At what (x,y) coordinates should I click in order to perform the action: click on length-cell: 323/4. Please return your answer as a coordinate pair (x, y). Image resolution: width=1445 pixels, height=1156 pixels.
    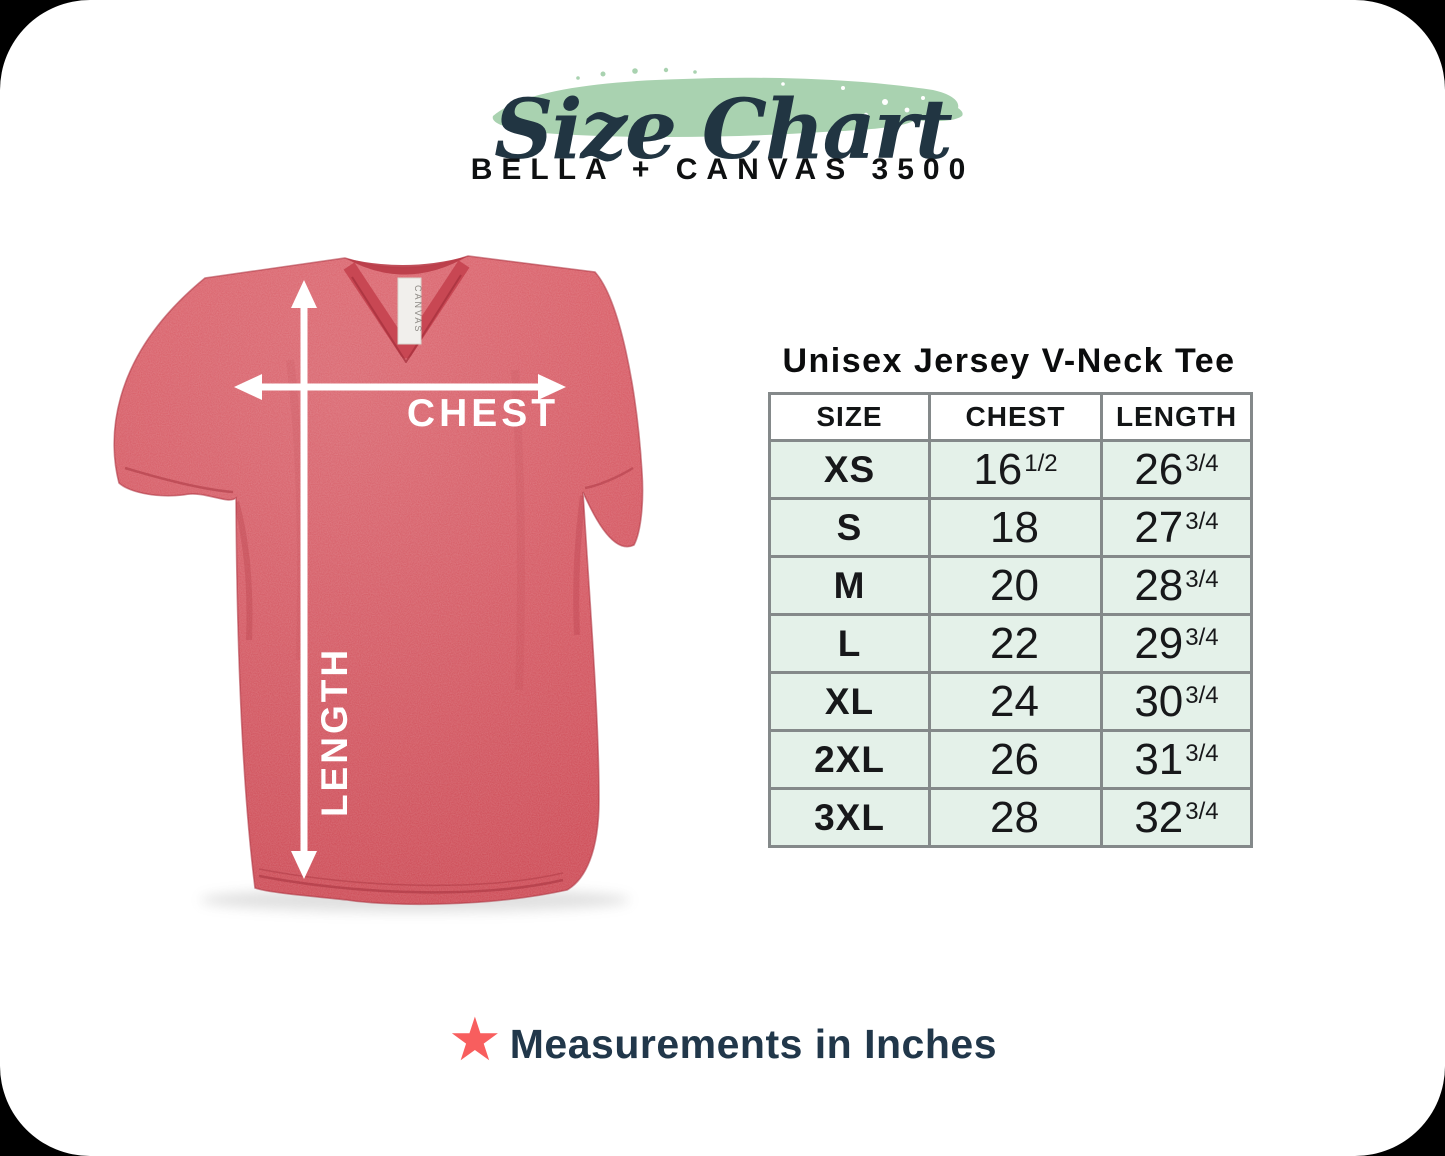
    Looking at the image, I should click on (1176, 817).